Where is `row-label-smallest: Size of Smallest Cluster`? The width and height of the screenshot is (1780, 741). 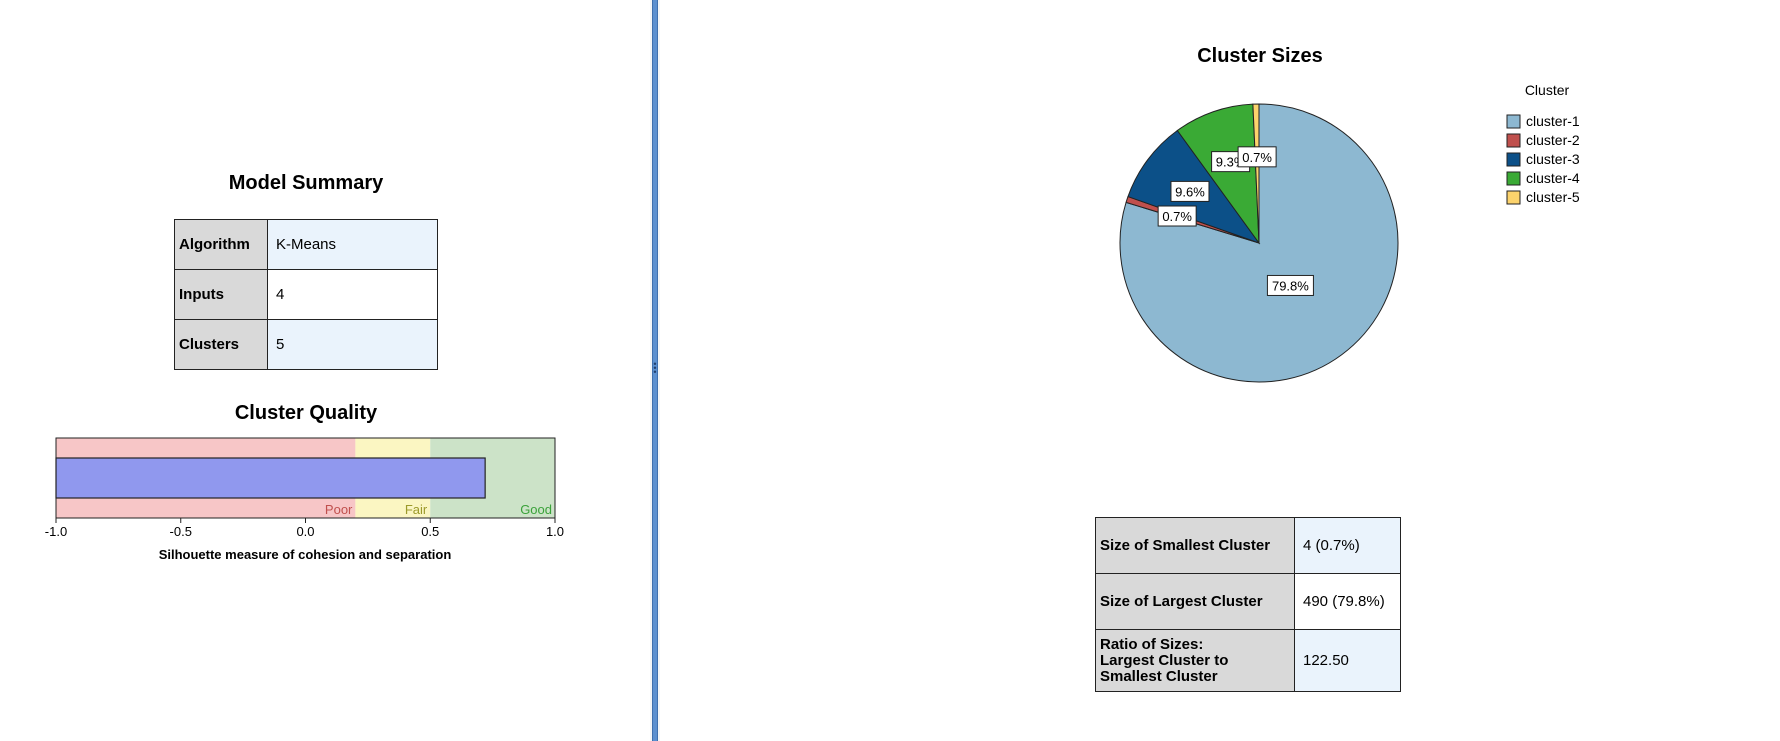 row-label-smallest: Size of Smallest Cluster is located at coordinates (1195, 545).